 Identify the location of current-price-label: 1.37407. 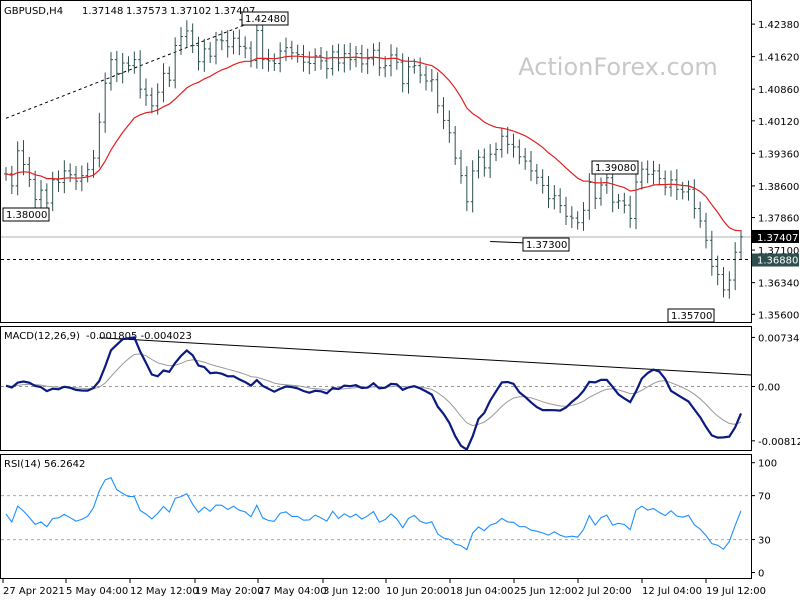
(777, 238).